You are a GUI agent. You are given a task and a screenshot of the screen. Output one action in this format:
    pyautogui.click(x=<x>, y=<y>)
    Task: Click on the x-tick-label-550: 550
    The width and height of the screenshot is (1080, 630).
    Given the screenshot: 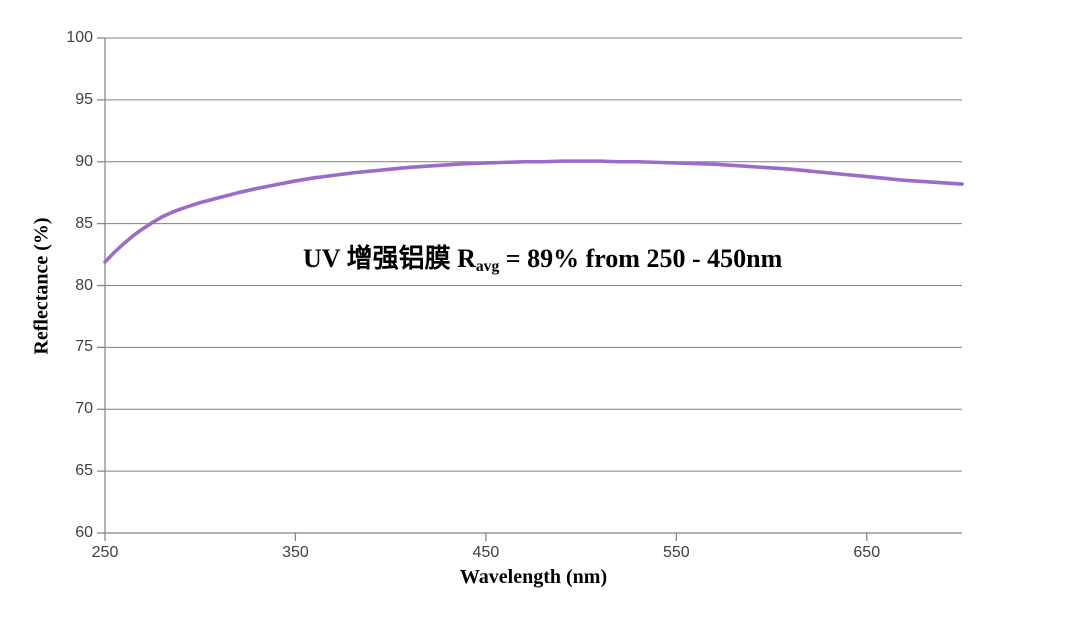 What is the action you would take?
    pyautogui.click(x=676, y=552)
    